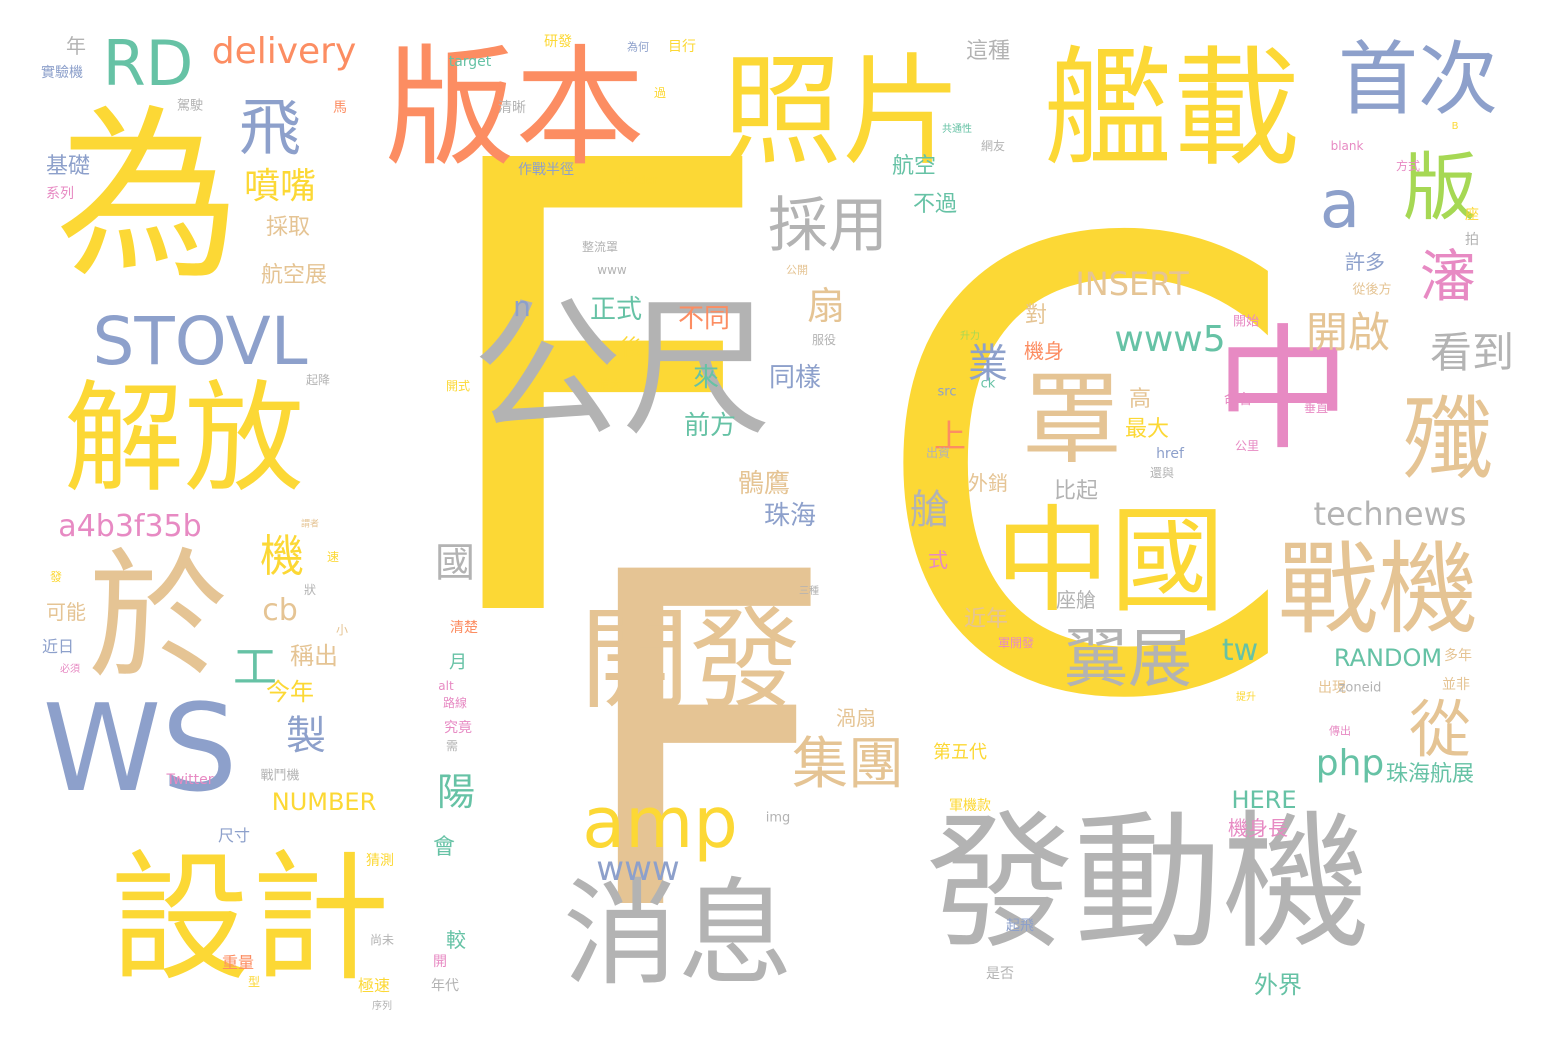 The height and width of the screenshot is (1052, 1548). What do you see at coordinates (797, 270) in the screenshot?
I see `cloud-word: 公開` at bounding box center [797, 270].